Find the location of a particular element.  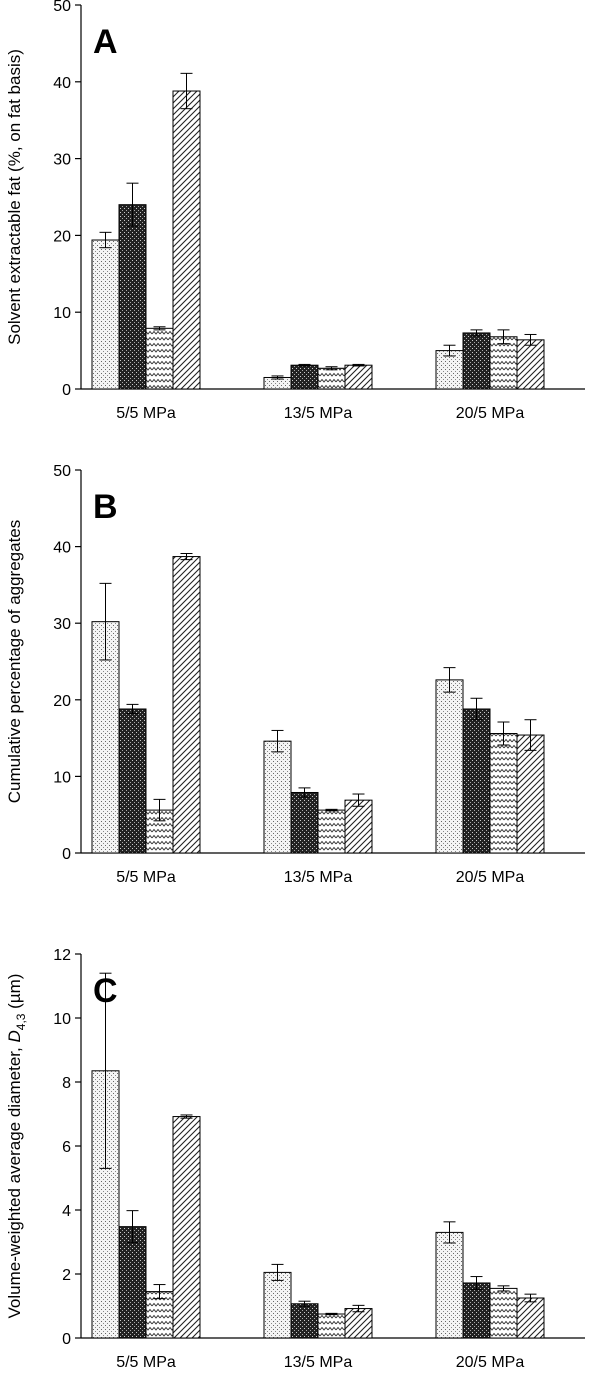

bar-series-3-5-5-mpa is located at coordinates (159, 358).